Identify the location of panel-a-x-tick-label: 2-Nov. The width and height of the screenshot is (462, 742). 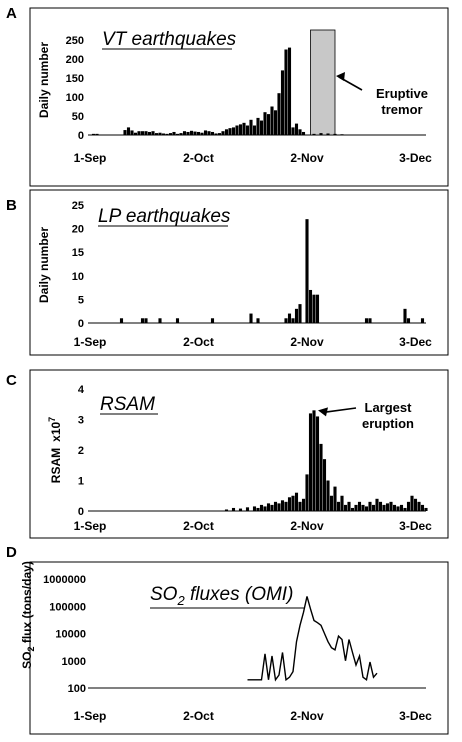
(307, 158).